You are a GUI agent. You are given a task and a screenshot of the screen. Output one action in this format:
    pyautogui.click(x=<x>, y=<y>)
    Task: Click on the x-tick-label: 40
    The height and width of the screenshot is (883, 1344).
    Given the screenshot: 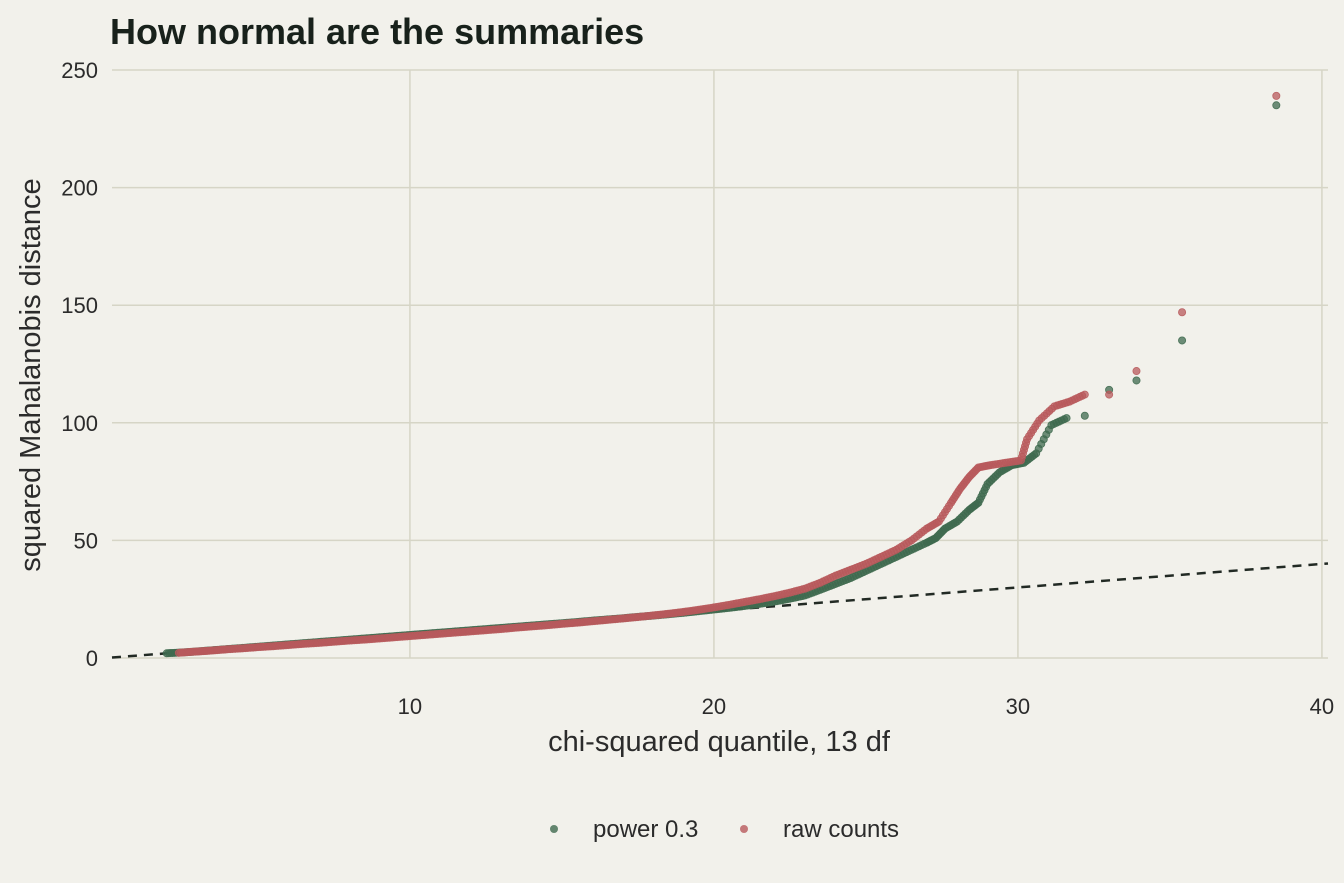 What is the action you would take?
    pyautogui.click(x=1322, y=706)
    